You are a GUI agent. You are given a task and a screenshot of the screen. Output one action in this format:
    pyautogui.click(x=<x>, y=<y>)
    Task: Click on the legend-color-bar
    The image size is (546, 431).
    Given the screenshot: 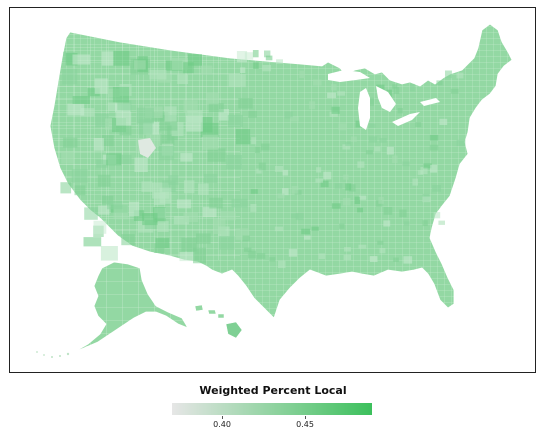 What is the action you would take?
    pyautogui.click(x=272, y=409)
    